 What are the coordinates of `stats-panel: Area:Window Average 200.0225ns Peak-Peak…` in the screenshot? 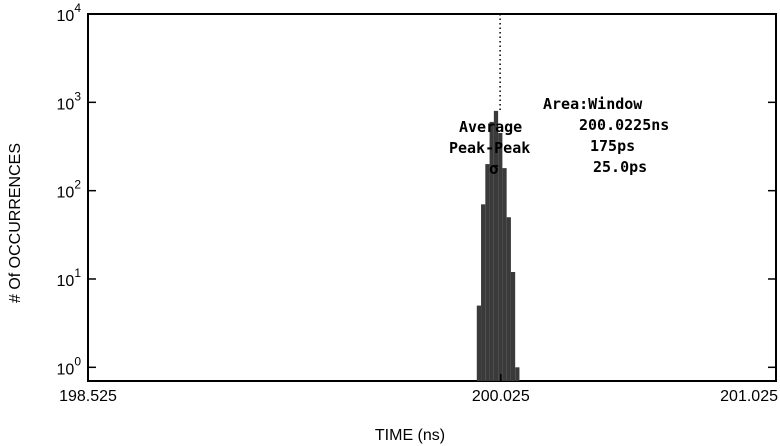 It's located at (559, 136).